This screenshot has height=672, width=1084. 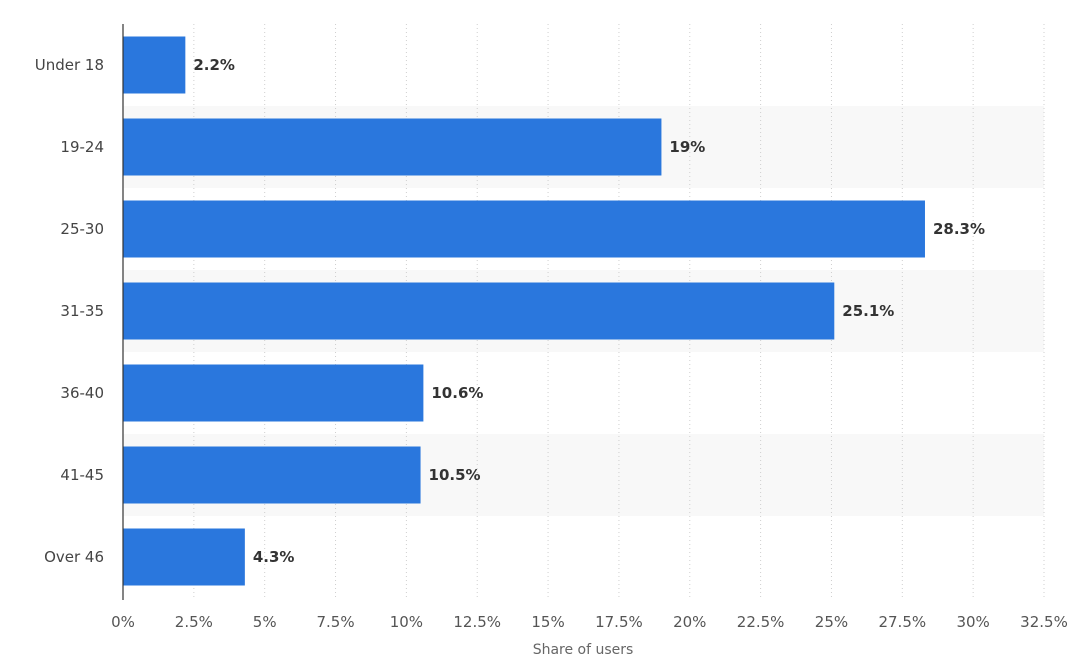 What do you see at coordinates (82, 311) in the screenshot?
I see `category-label: 31-35` at bounding box center [82, 311].